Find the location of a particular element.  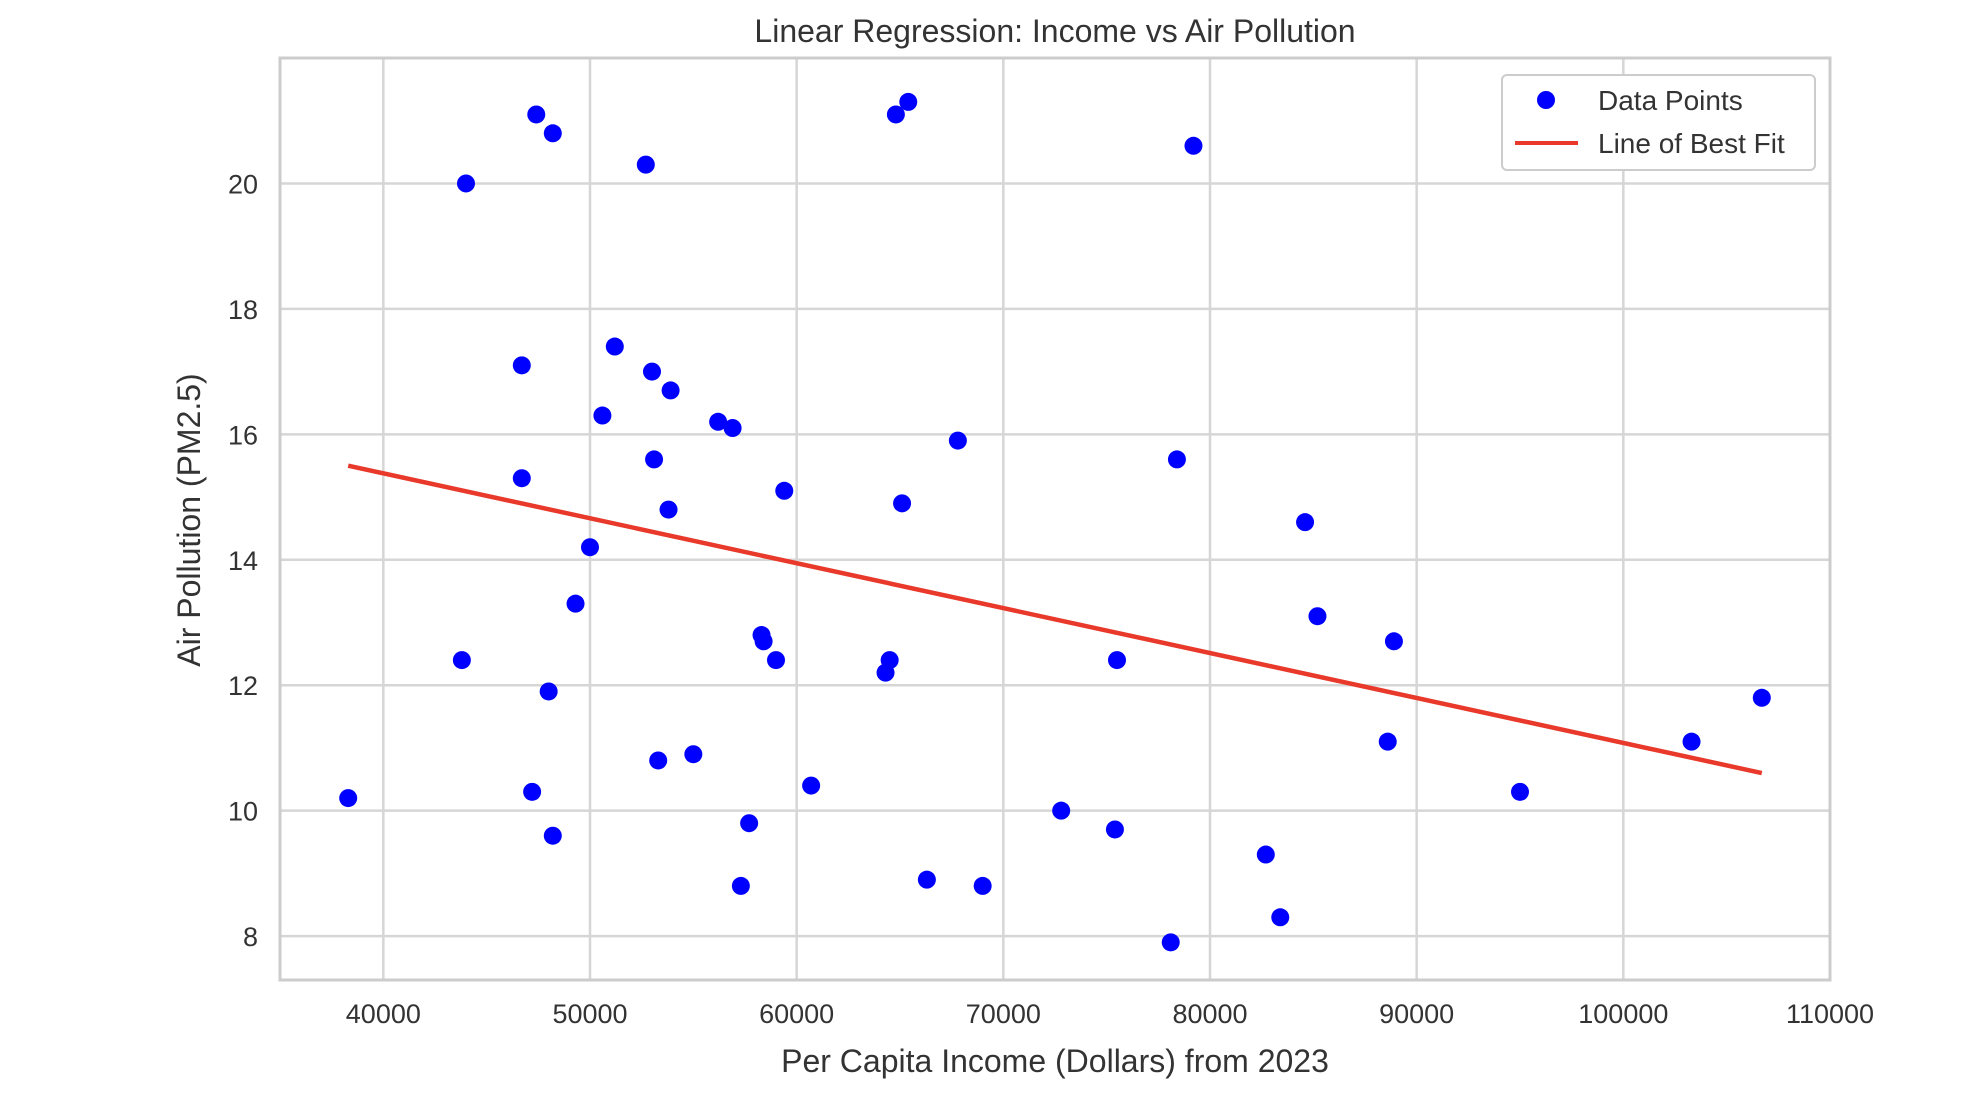

x-axis-label: Per Capita Income (Dollars) from 2023 is located at coordinates (1055, 1061).